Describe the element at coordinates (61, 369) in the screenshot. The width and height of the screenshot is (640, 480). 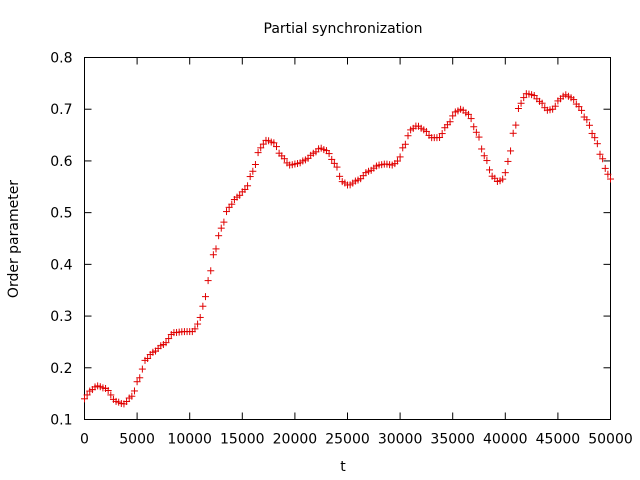
I see `y-tick-label: 0.2` at that location.